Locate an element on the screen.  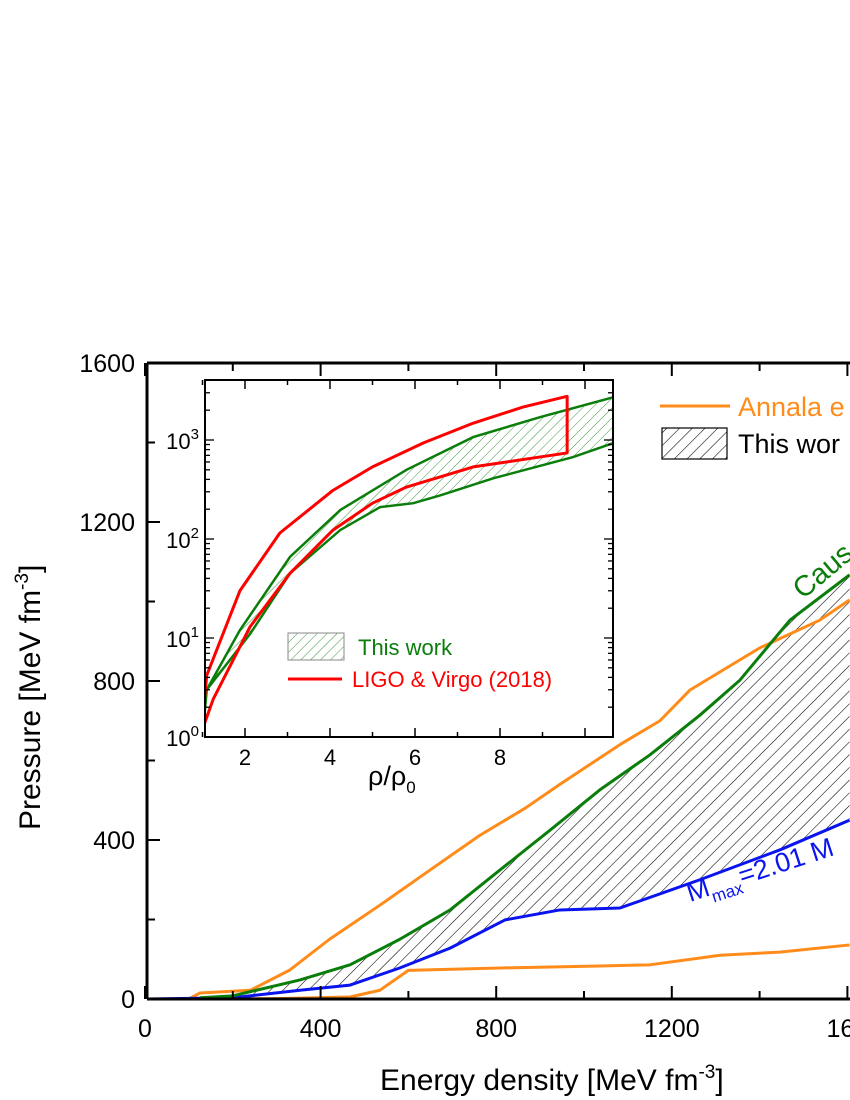
inset-x-tick-label: 4 is located at coordinates (330, 757).